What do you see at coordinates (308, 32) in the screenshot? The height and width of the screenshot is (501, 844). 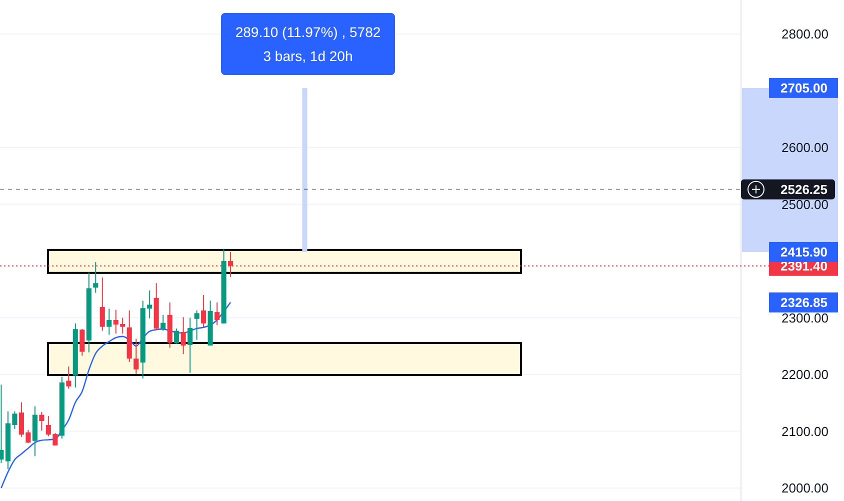 I see `annotation: 289.10 (11.97%) , 5782` at bounding box center [308, 32].